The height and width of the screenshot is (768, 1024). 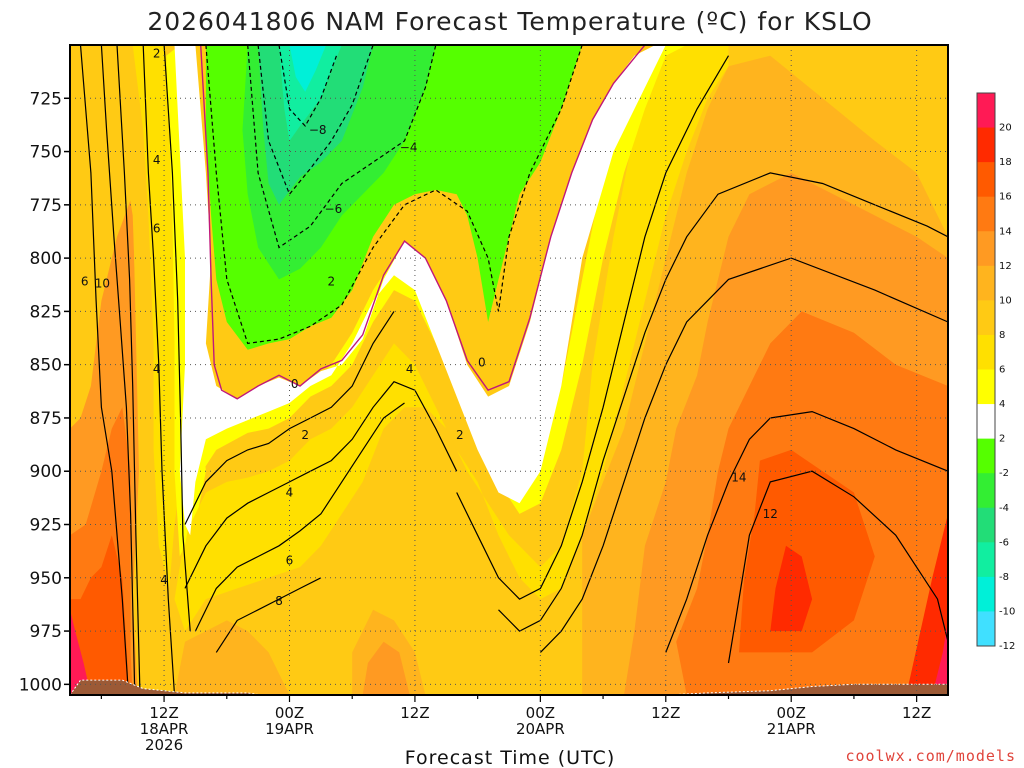 What do you see at coordinates (927, 604) in the screenshot?
I see `band-16-18-edge` at bounding box center [927, 604].